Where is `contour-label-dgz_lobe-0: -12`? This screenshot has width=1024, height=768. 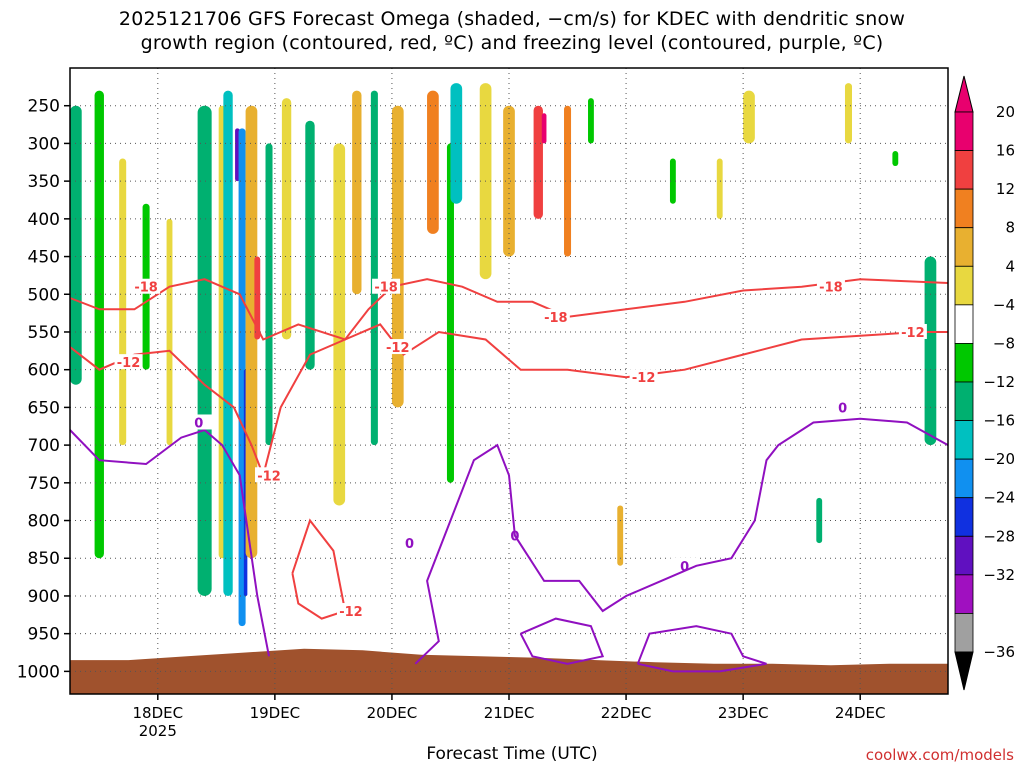
contour-label-dgz_lobe-0: -12 is located at coordinates (351, 612).